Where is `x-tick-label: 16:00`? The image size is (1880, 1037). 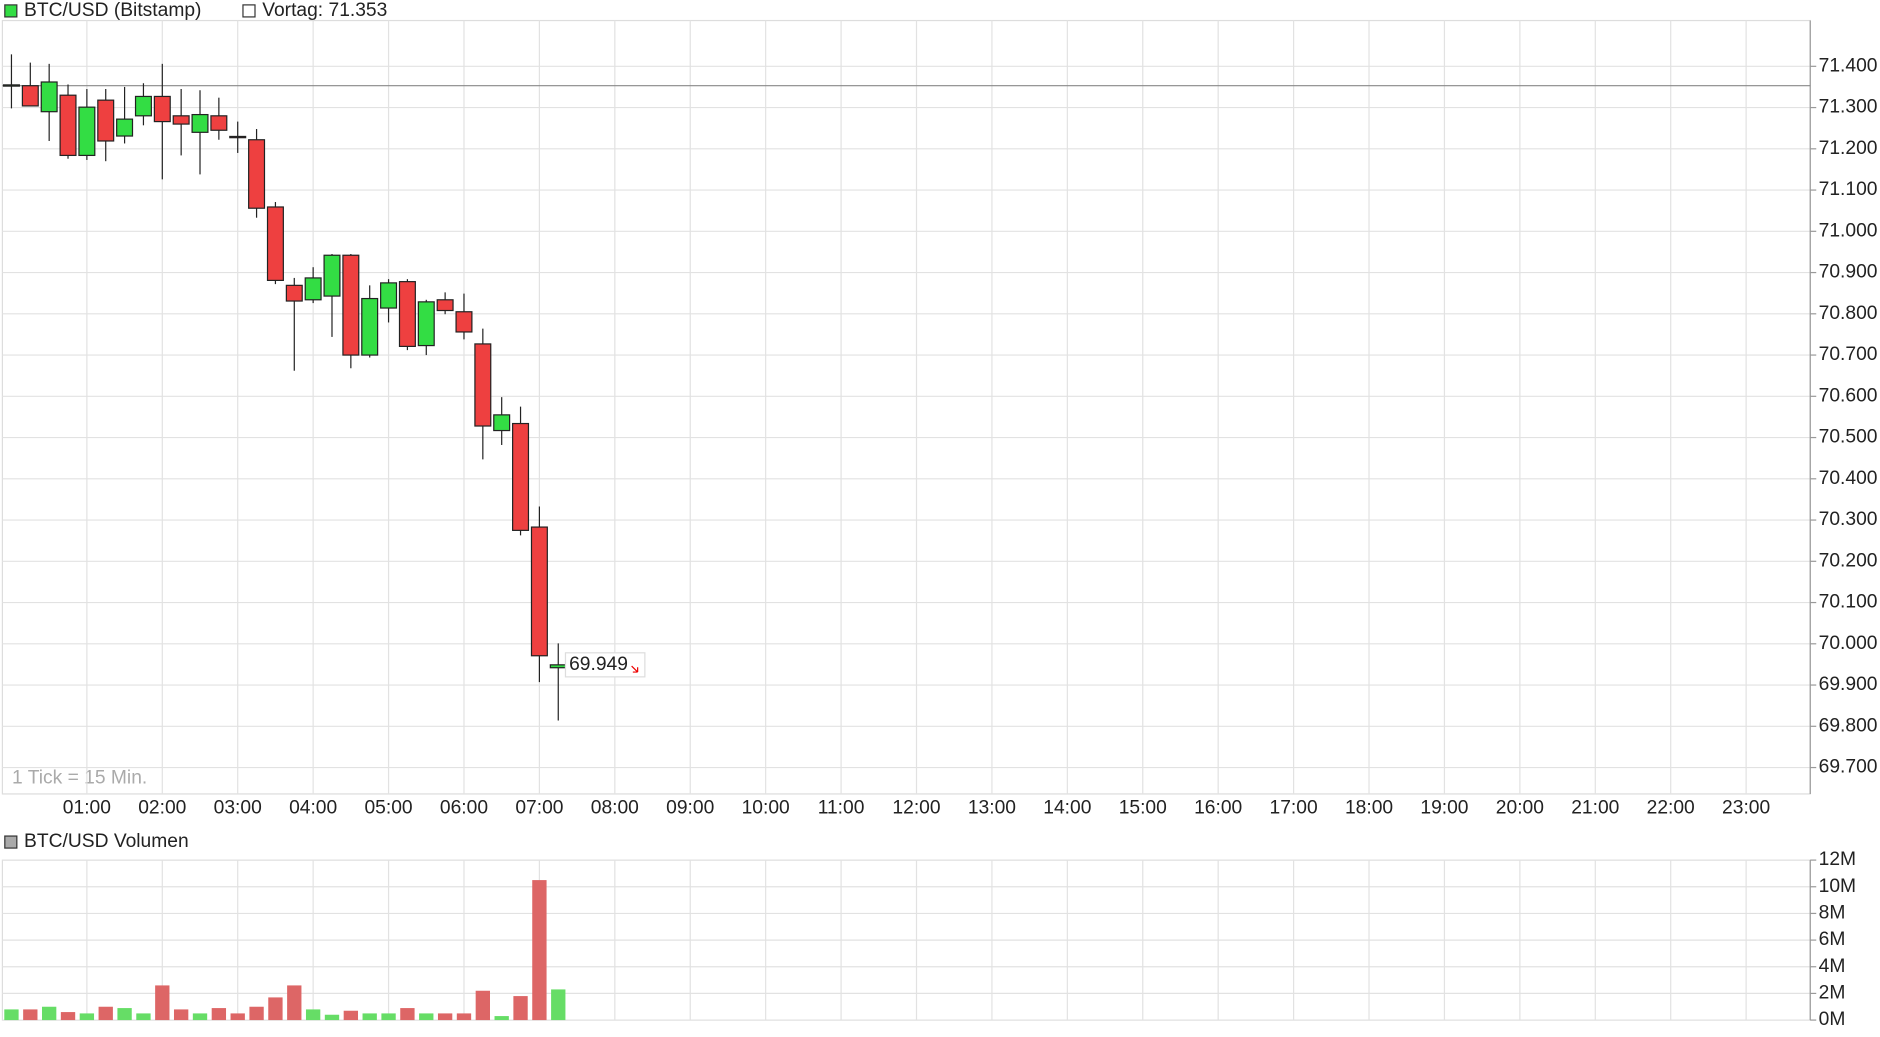 x-tick-label: 16:00 is located at coordinates (1218, 807).